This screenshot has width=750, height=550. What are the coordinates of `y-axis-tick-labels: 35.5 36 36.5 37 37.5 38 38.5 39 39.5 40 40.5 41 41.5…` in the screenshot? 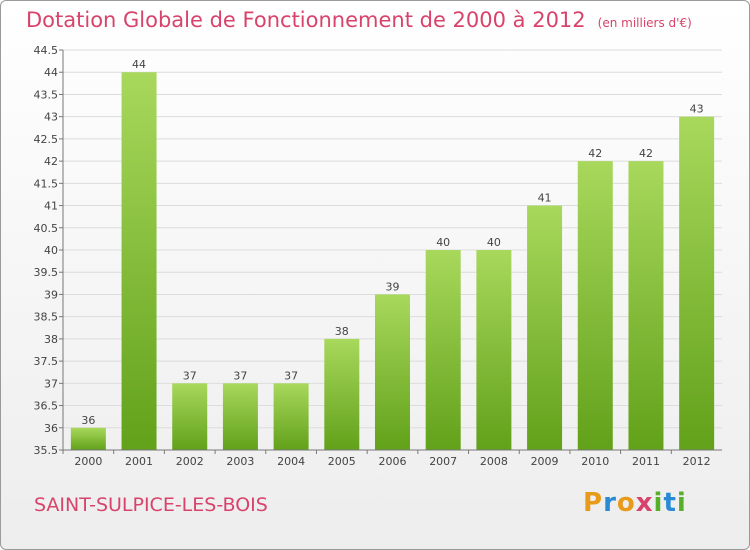 It's located at (46, 250).